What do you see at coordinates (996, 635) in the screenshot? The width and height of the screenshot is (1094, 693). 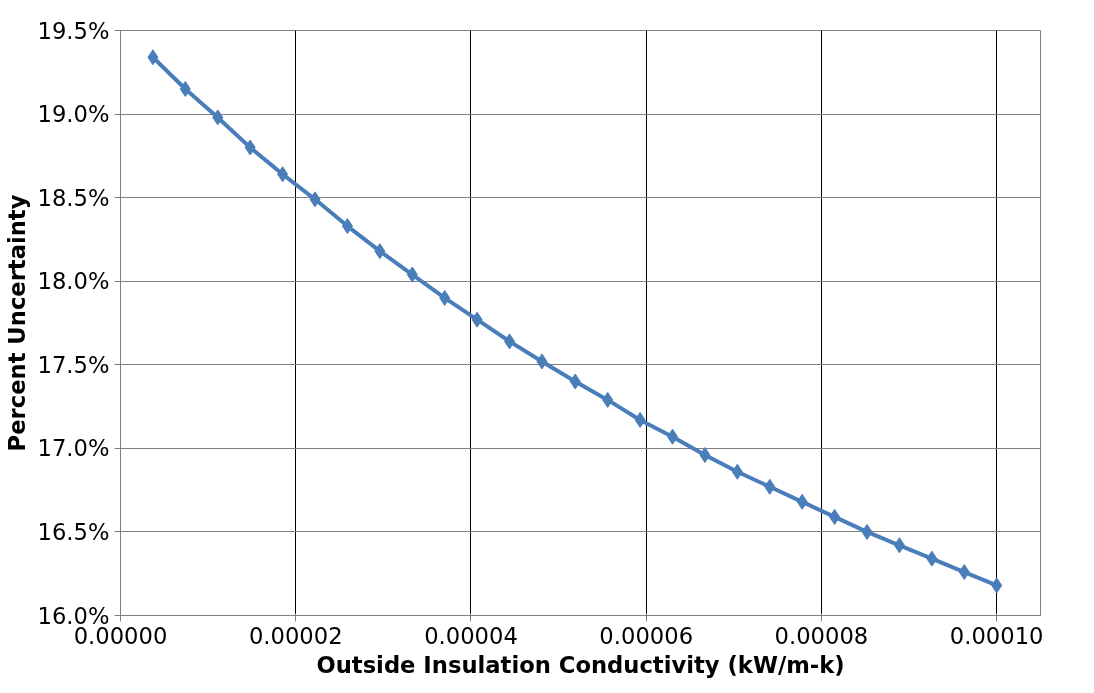 I see `x-tick-label: 0.00010` at bounding box center [996, 635].